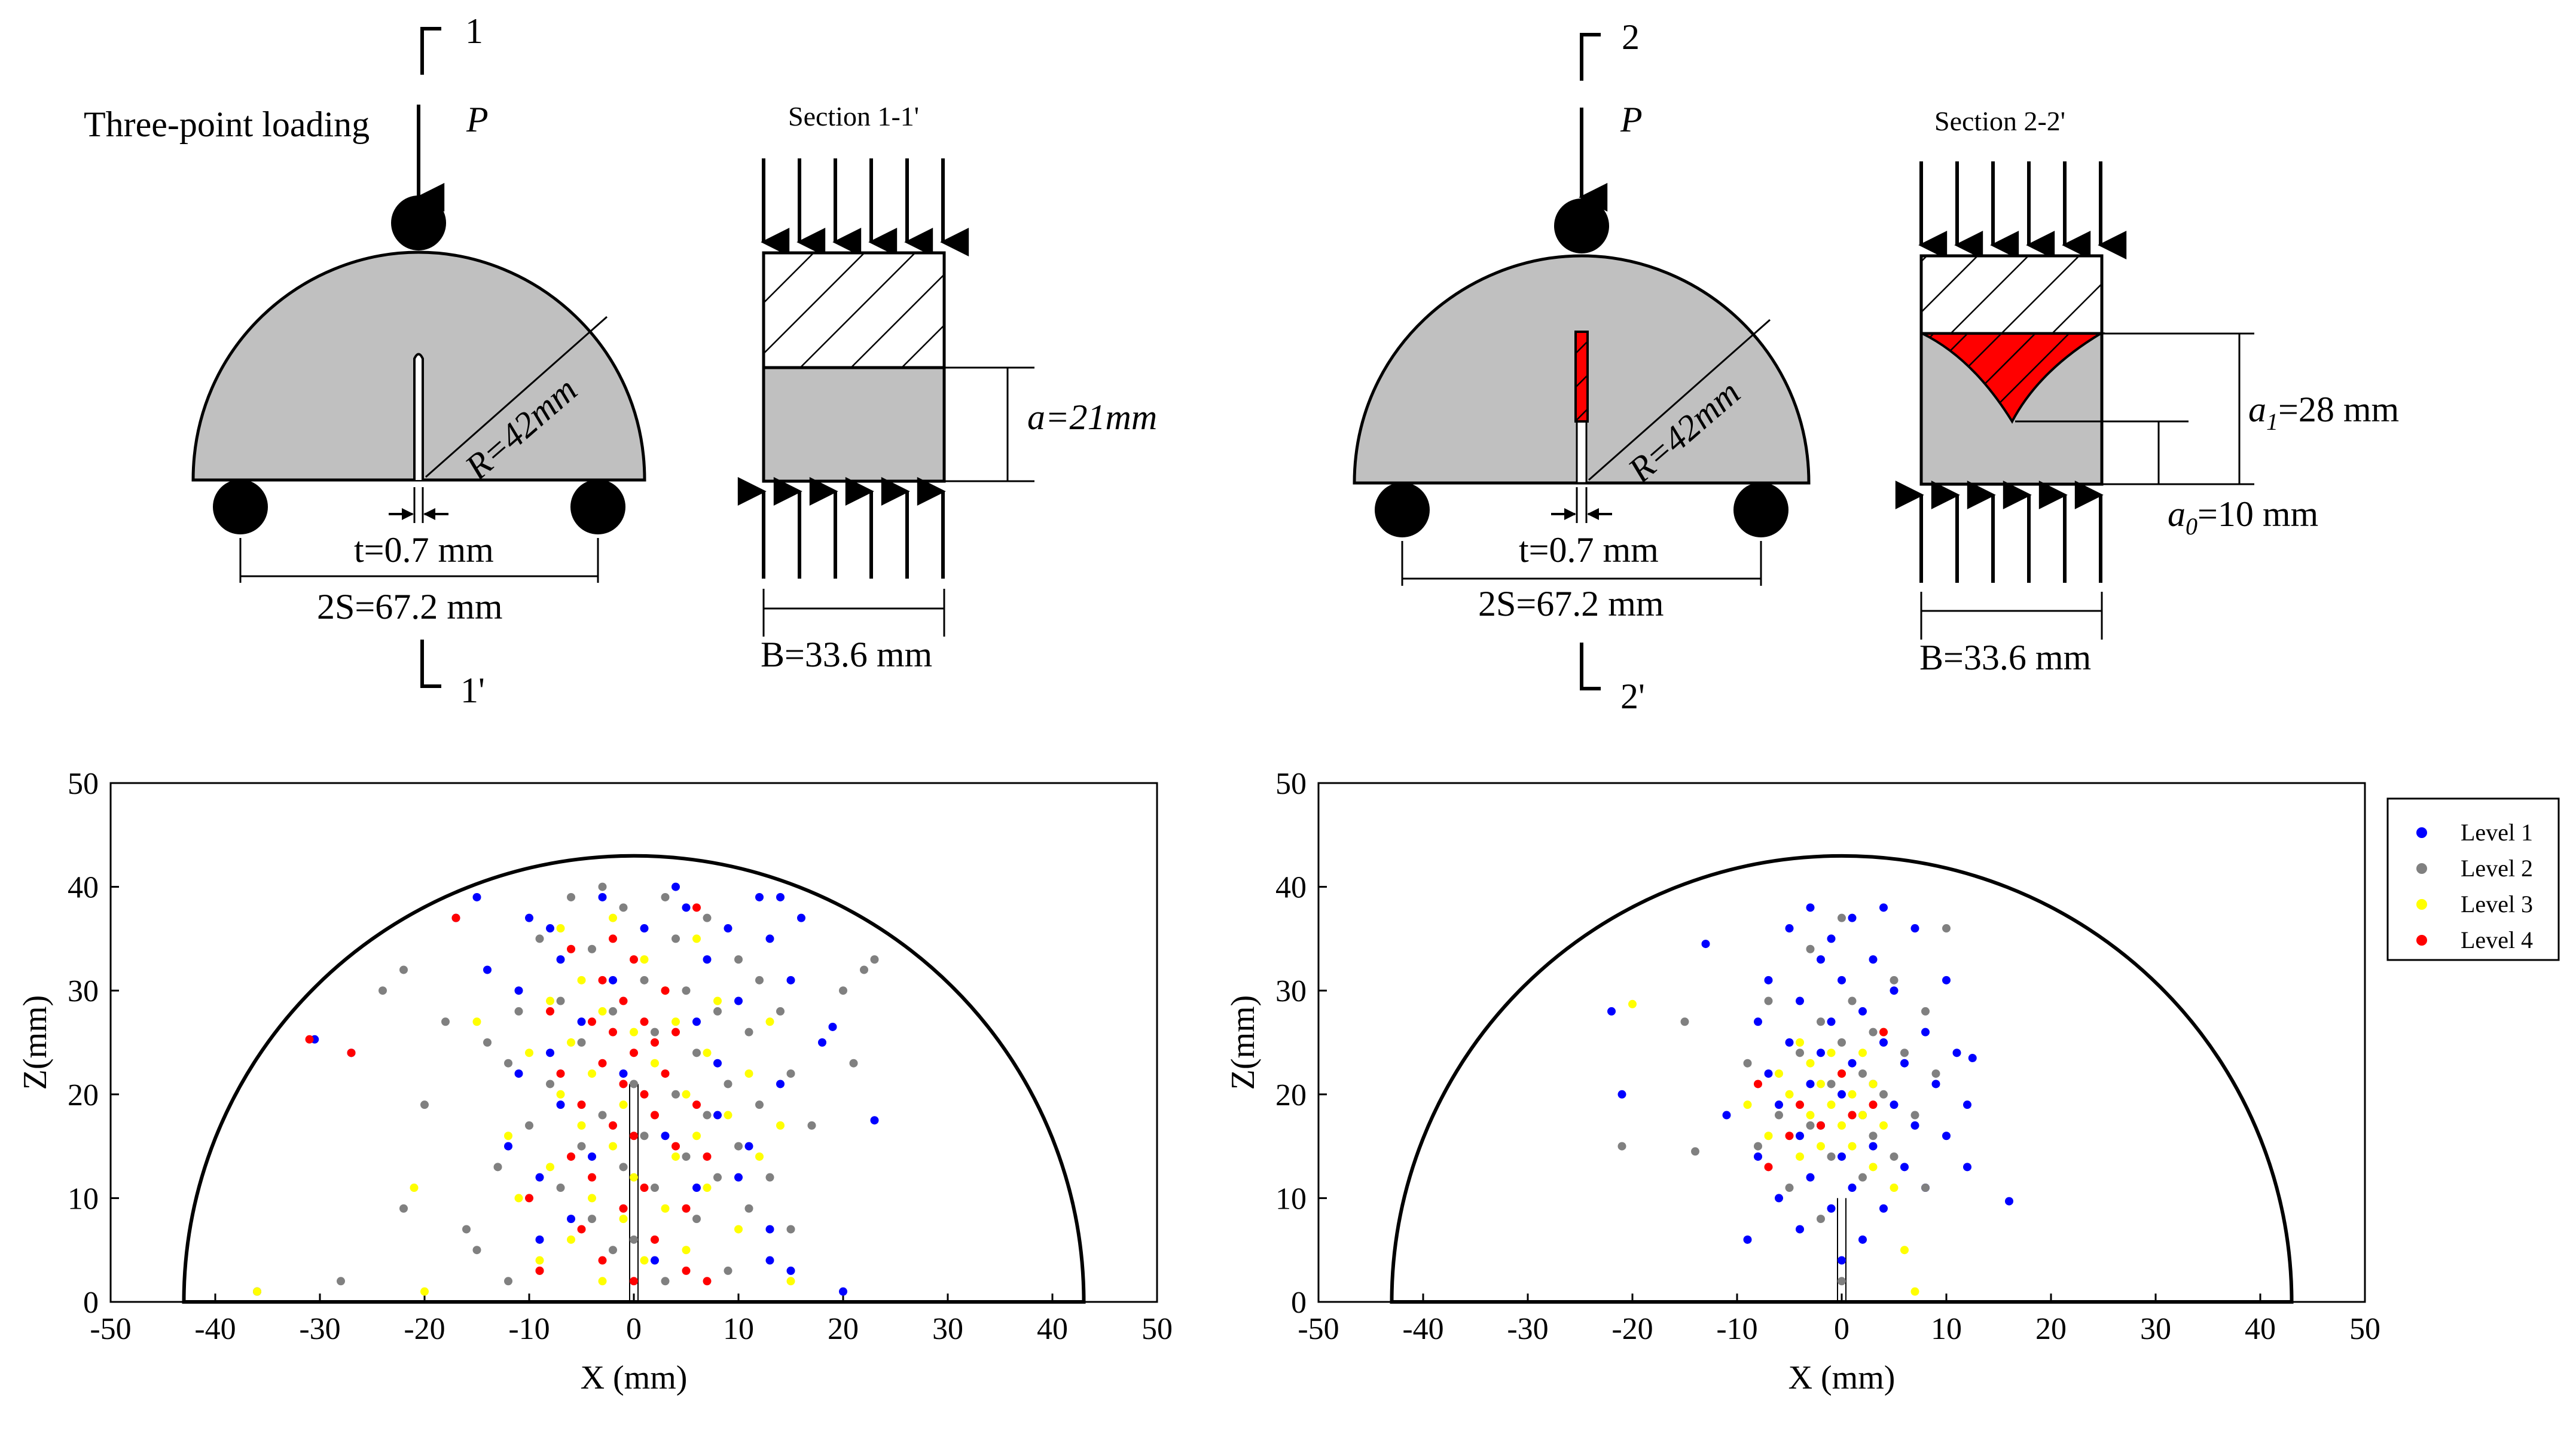 The width and height of the screenshot is (2576, 1434). What do you see at coordinates (854, 310) in the screenshot?
I see `section-1-crack-region` at bounding box center [854, 310].